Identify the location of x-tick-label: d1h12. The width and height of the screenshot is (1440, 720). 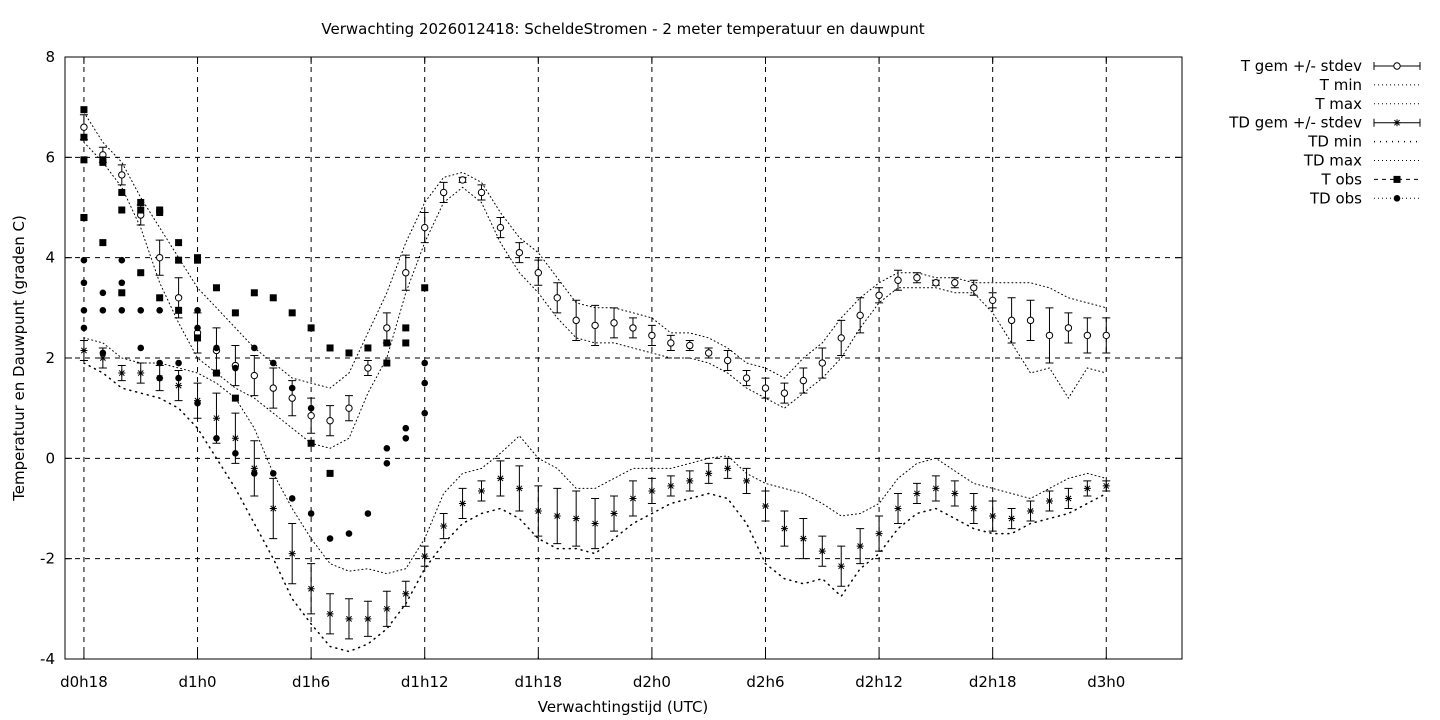
(425, 682).